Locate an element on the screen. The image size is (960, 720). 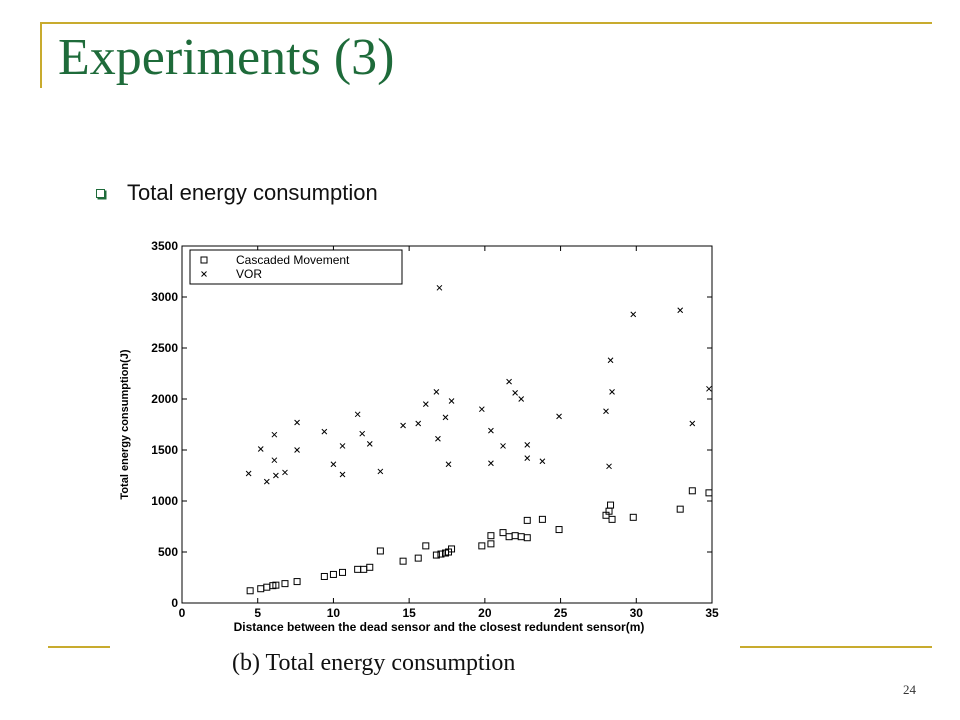
y-tick-label: 500 is located at coordinates (168, 552).